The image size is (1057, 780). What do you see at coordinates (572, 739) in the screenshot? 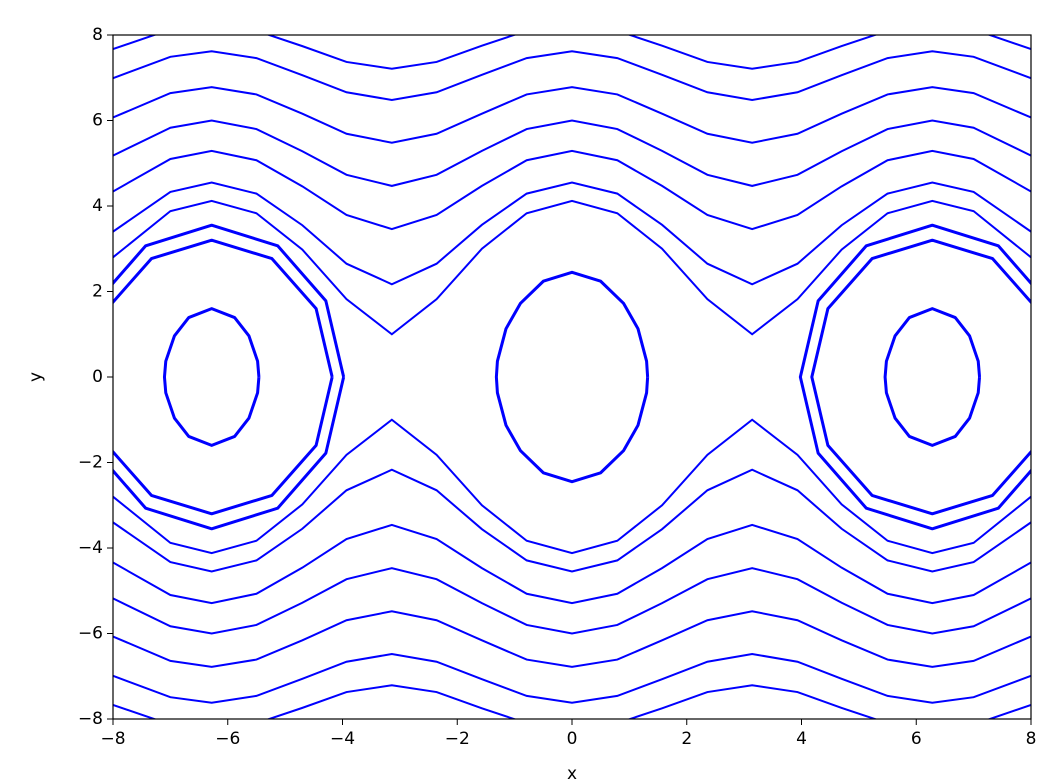
I see `x-tick-label: 0` at bounding box center [572, 739].